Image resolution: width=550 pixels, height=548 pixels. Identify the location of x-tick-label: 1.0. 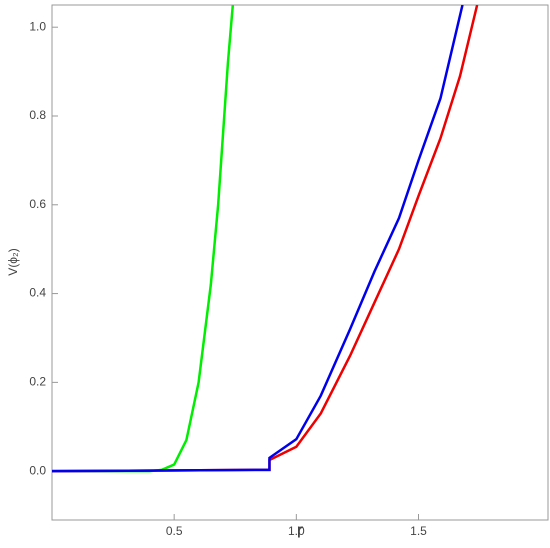
(296, 531).